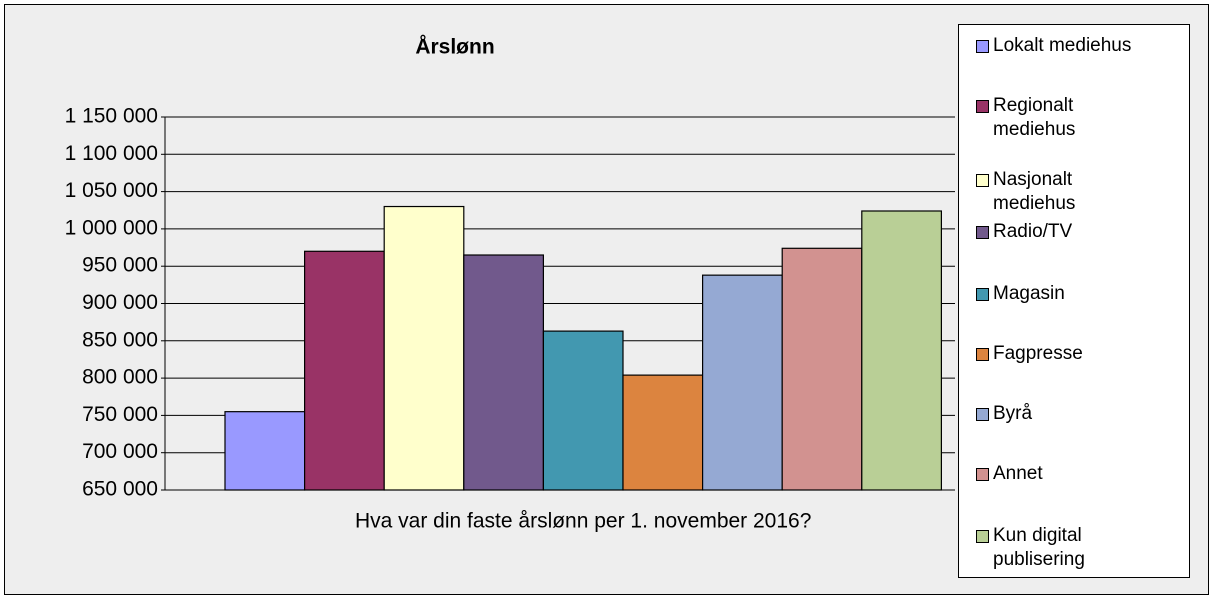 The height and width of the screenshot is (599, 1213). What do you see at coordinates (1038, 353) in the screenshot?
I see `legend-label: Fagpresse` at bounding box center [1038, 353].